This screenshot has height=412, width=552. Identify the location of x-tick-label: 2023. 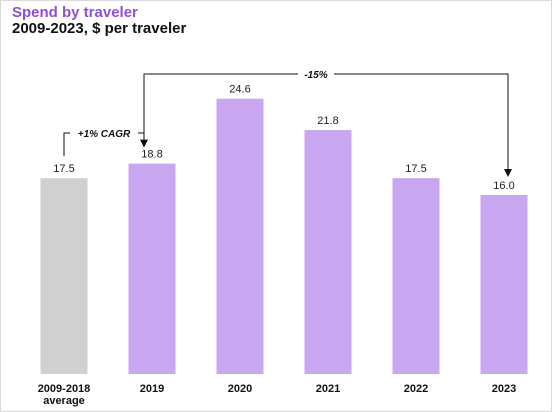
(504, 389).